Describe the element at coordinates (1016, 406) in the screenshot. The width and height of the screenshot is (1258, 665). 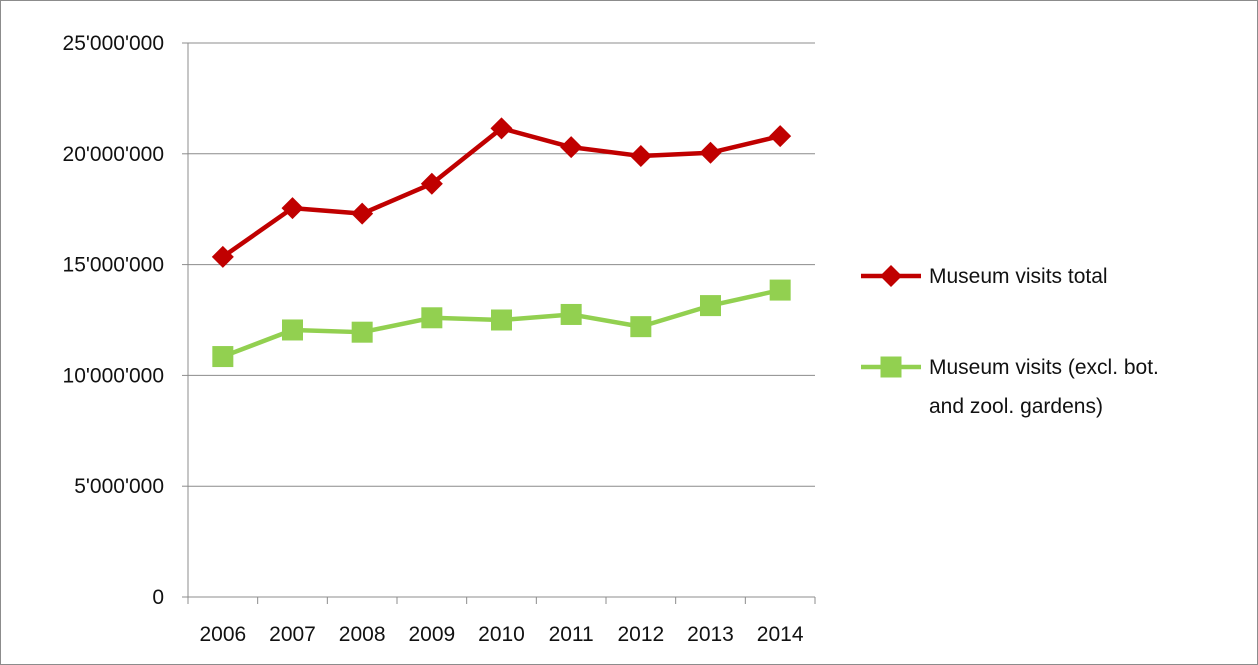
I see `legend-label-2: and zool. gardens)` at that location.